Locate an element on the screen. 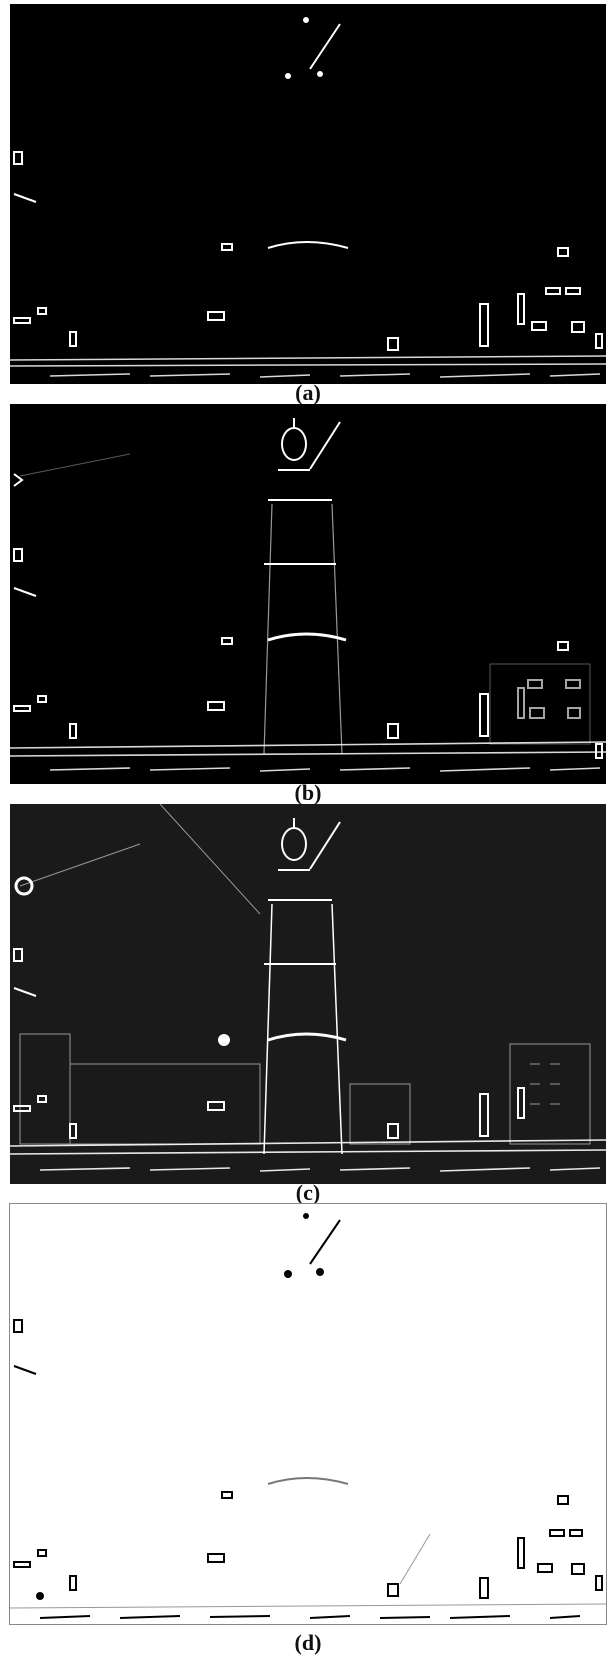 This screenshot has height=1666, width=616. caption-d: (d) is located at coordinates (308, 1642).